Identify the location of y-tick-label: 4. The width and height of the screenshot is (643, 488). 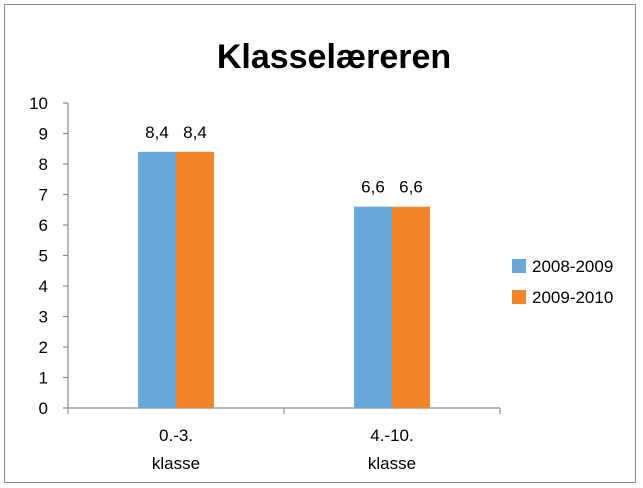
(43, 286).